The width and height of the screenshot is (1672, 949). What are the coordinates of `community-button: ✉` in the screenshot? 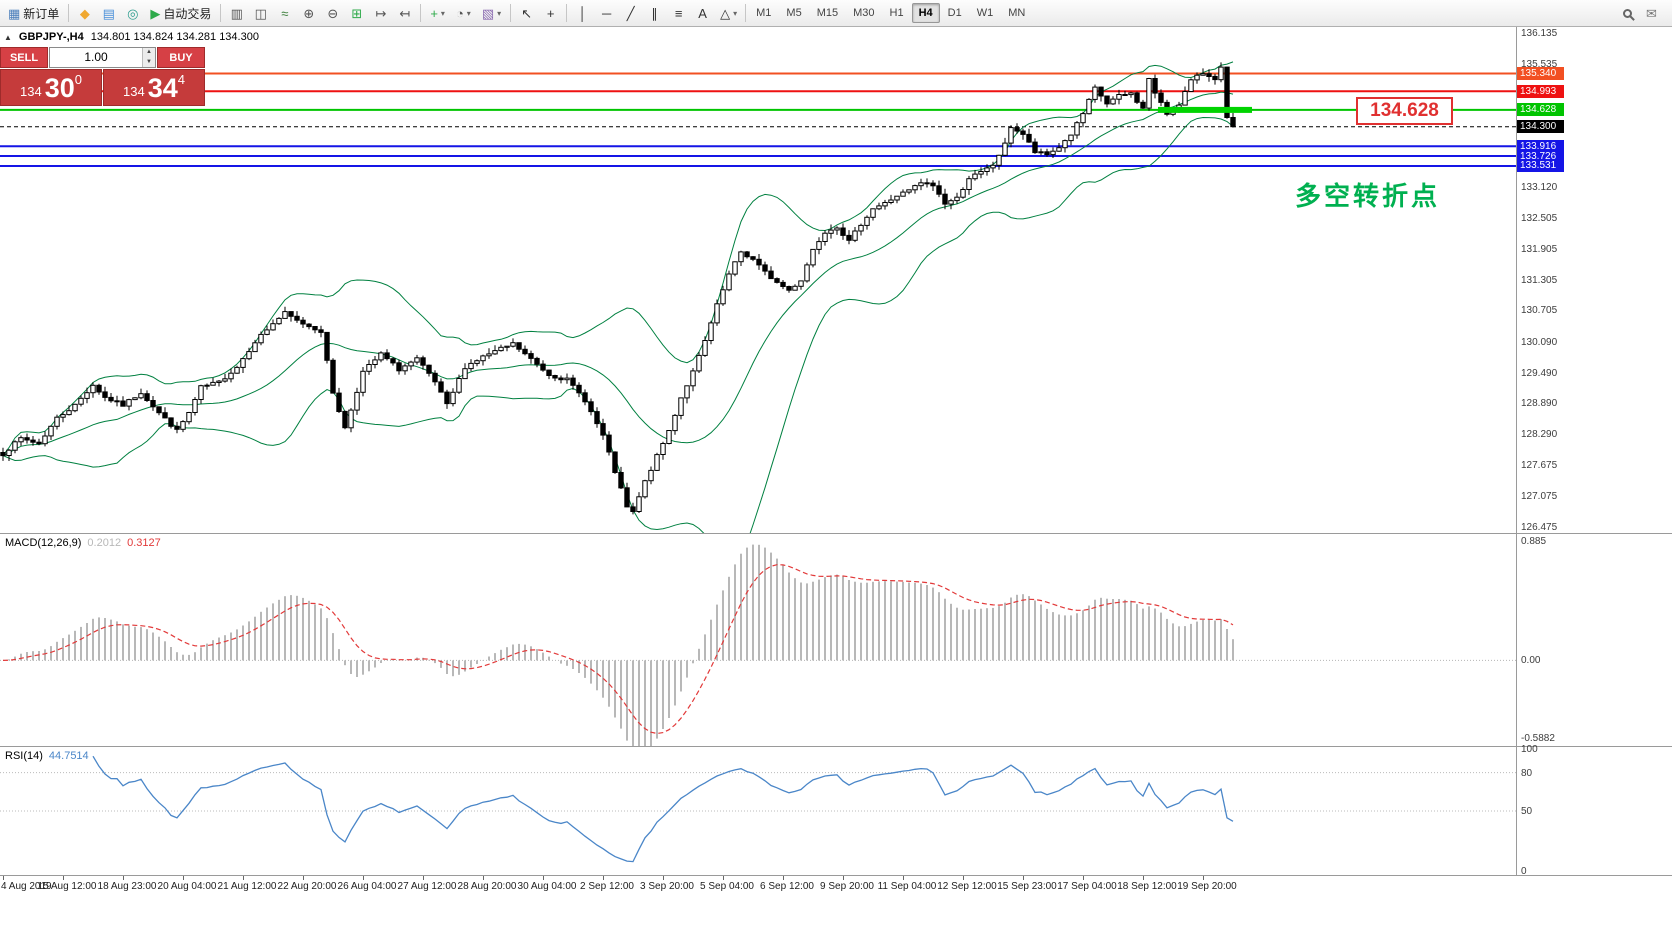 It's located at (1651, 13).